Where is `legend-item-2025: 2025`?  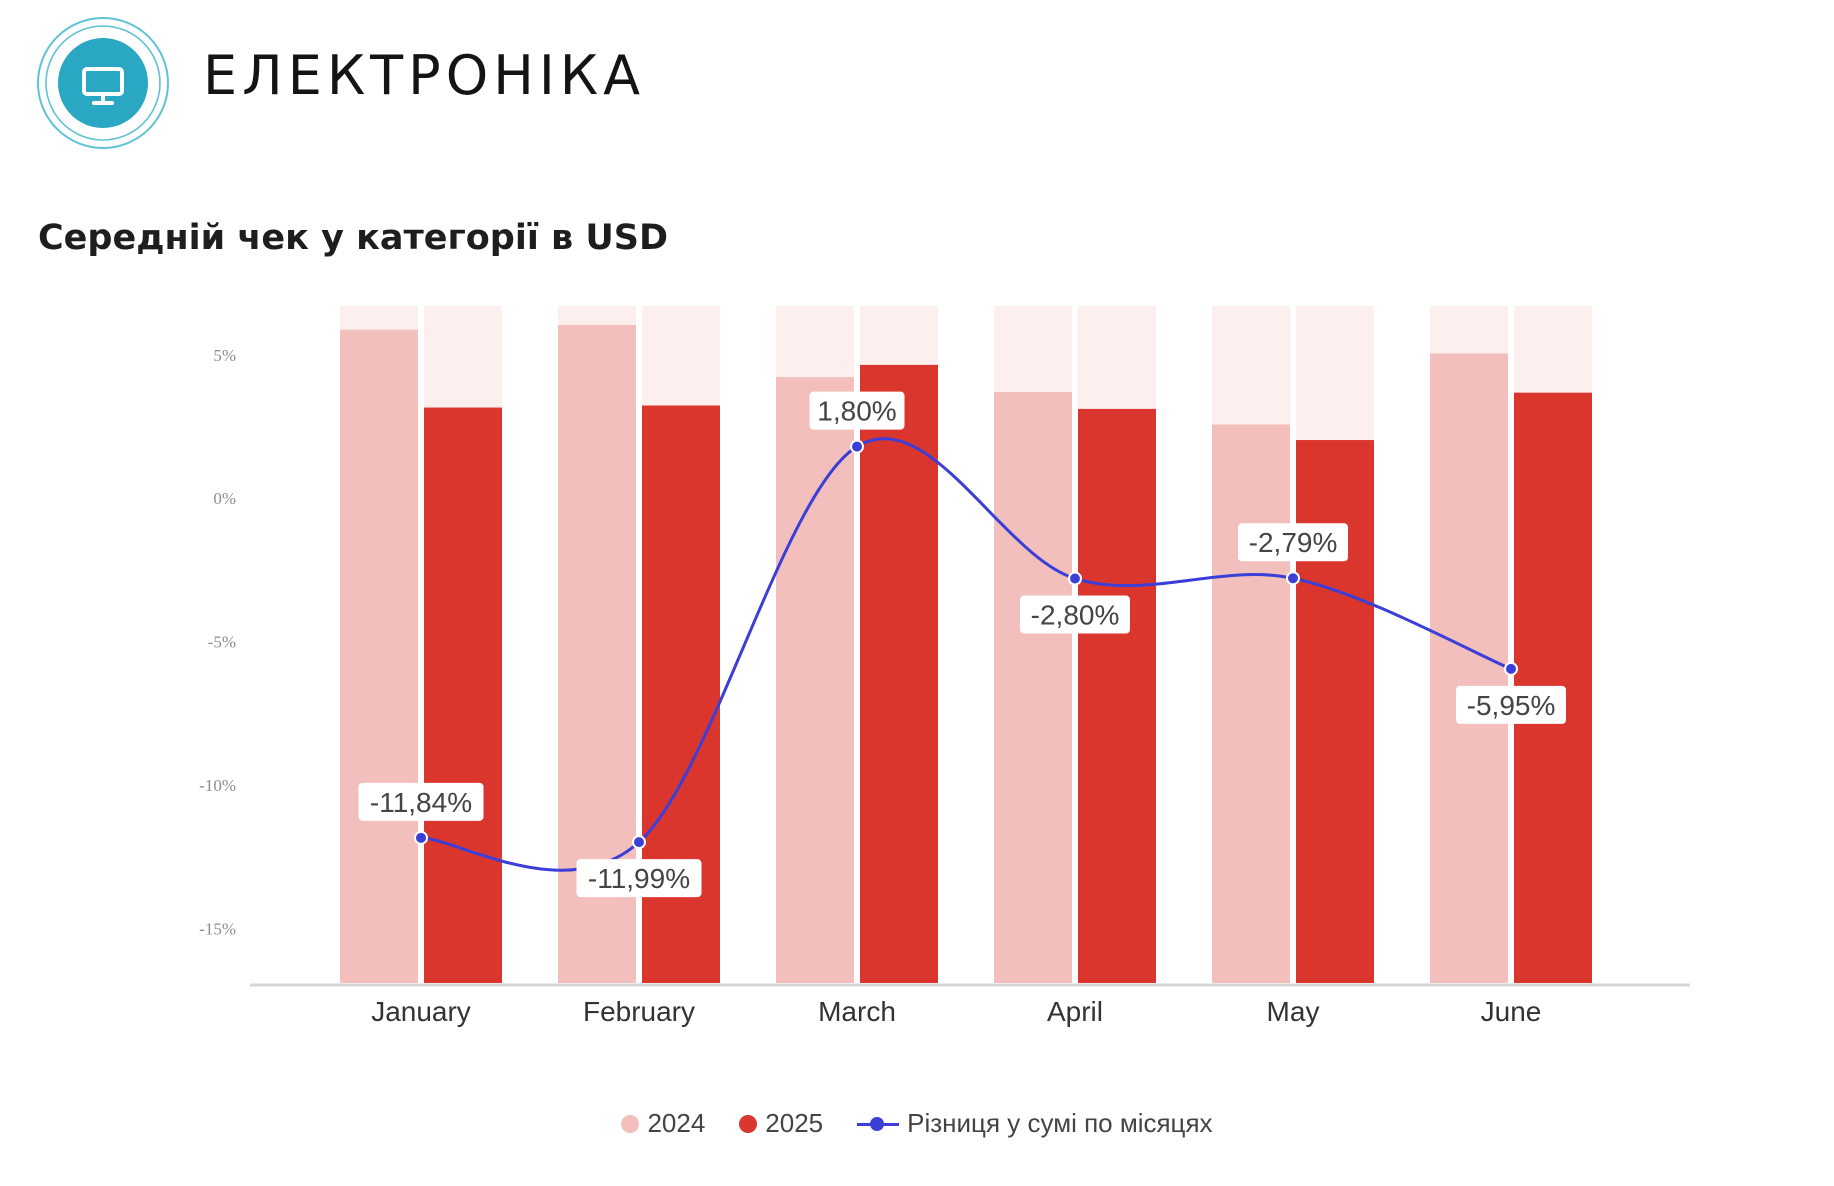 legend-item-2025: 2025 is located at coordinates (781, 1123).